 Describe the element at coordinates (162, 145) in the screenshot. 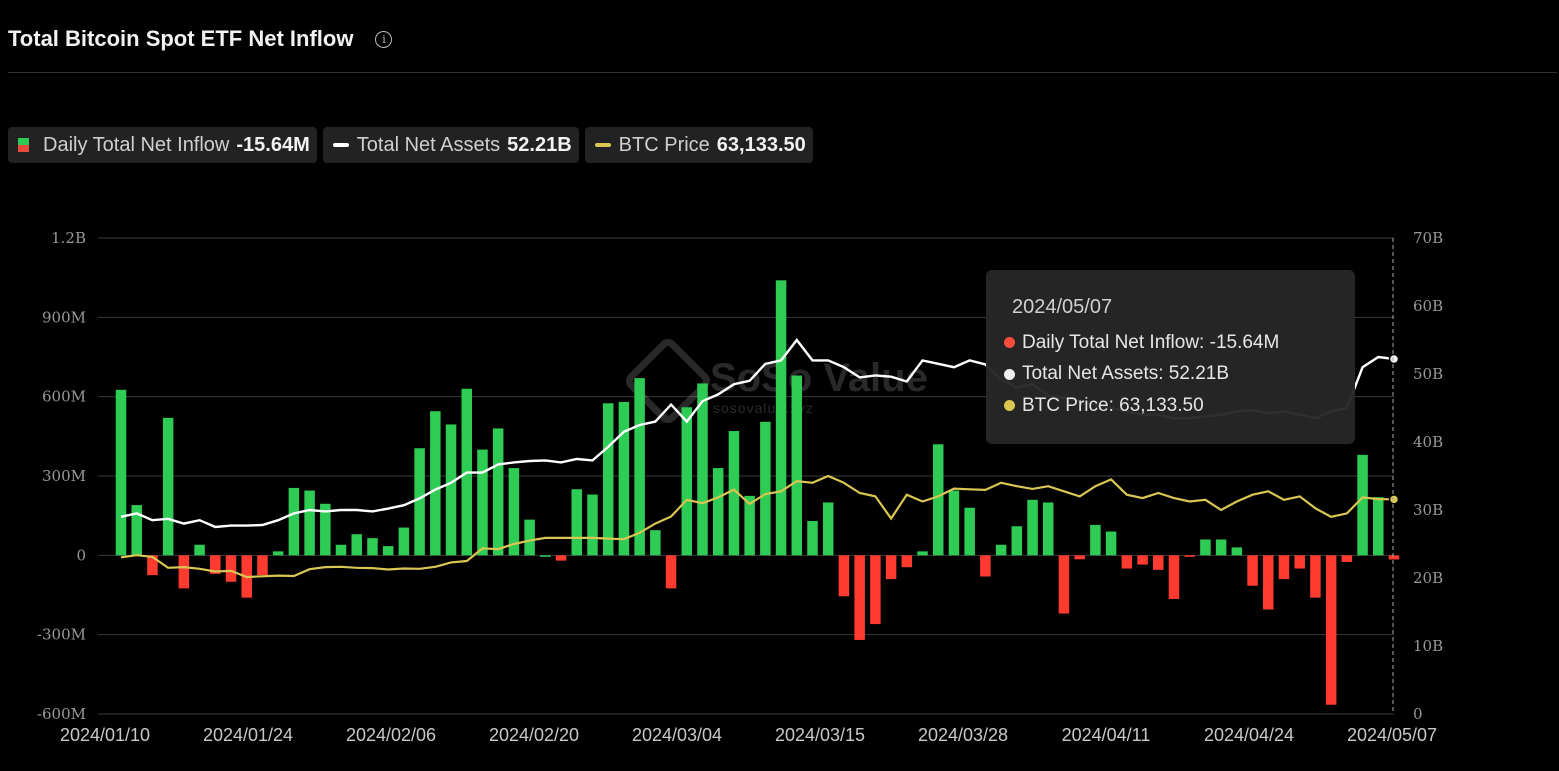

I see `legend-inflow: Daily Total Net Inflow -15.64M` at that location.